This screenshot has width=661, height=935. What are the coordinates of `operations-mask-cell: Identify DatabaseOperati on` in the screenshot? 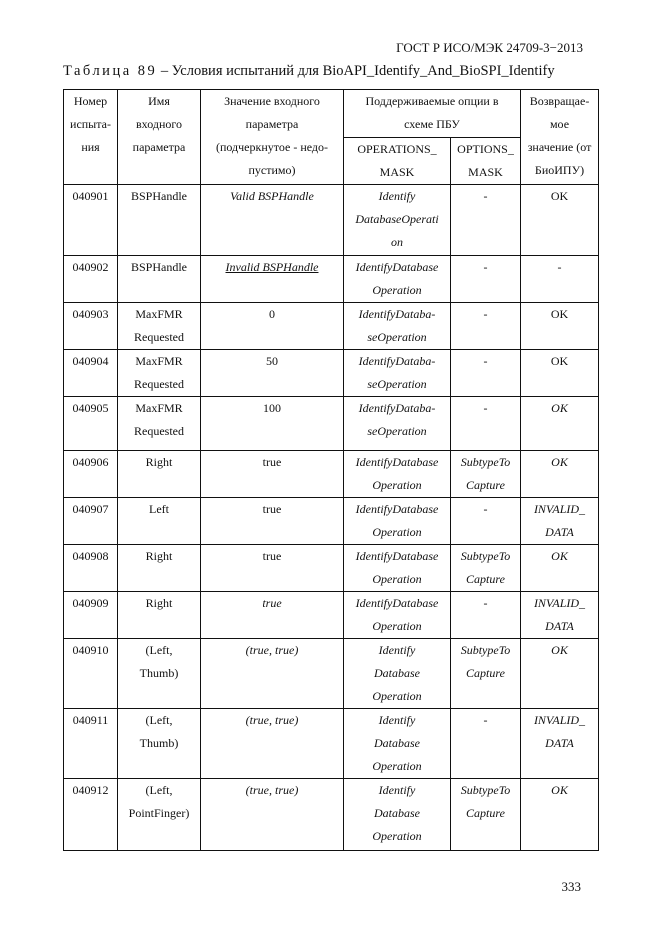 It's located at (397, 220).